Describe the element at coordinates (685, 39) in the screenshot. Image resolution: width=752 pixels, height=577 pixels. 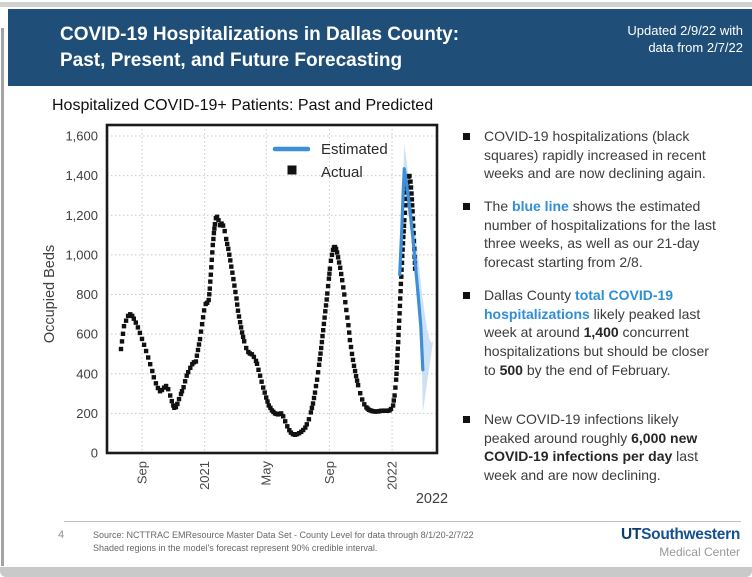
I see `updated-note: Updated 2/9/22 with data from 2/7/22` at that location.